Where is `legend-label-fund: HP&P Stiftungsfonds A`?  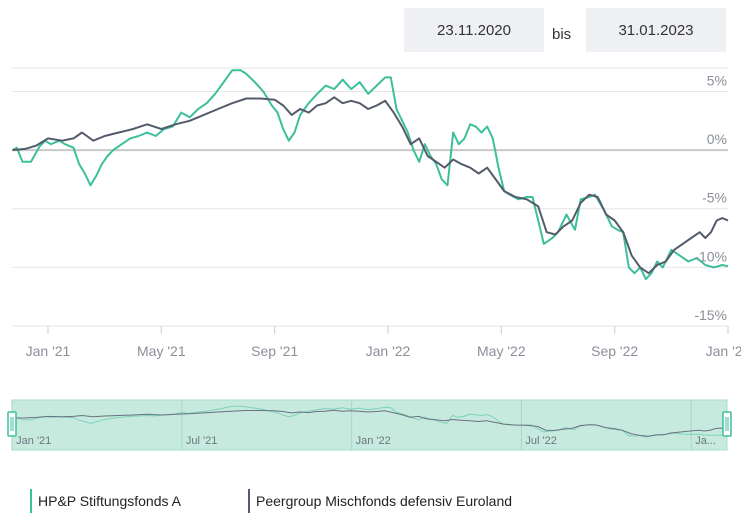 legend-label-fund: HP&P Stiftungsfonds A is located at coordinates (109, 501).